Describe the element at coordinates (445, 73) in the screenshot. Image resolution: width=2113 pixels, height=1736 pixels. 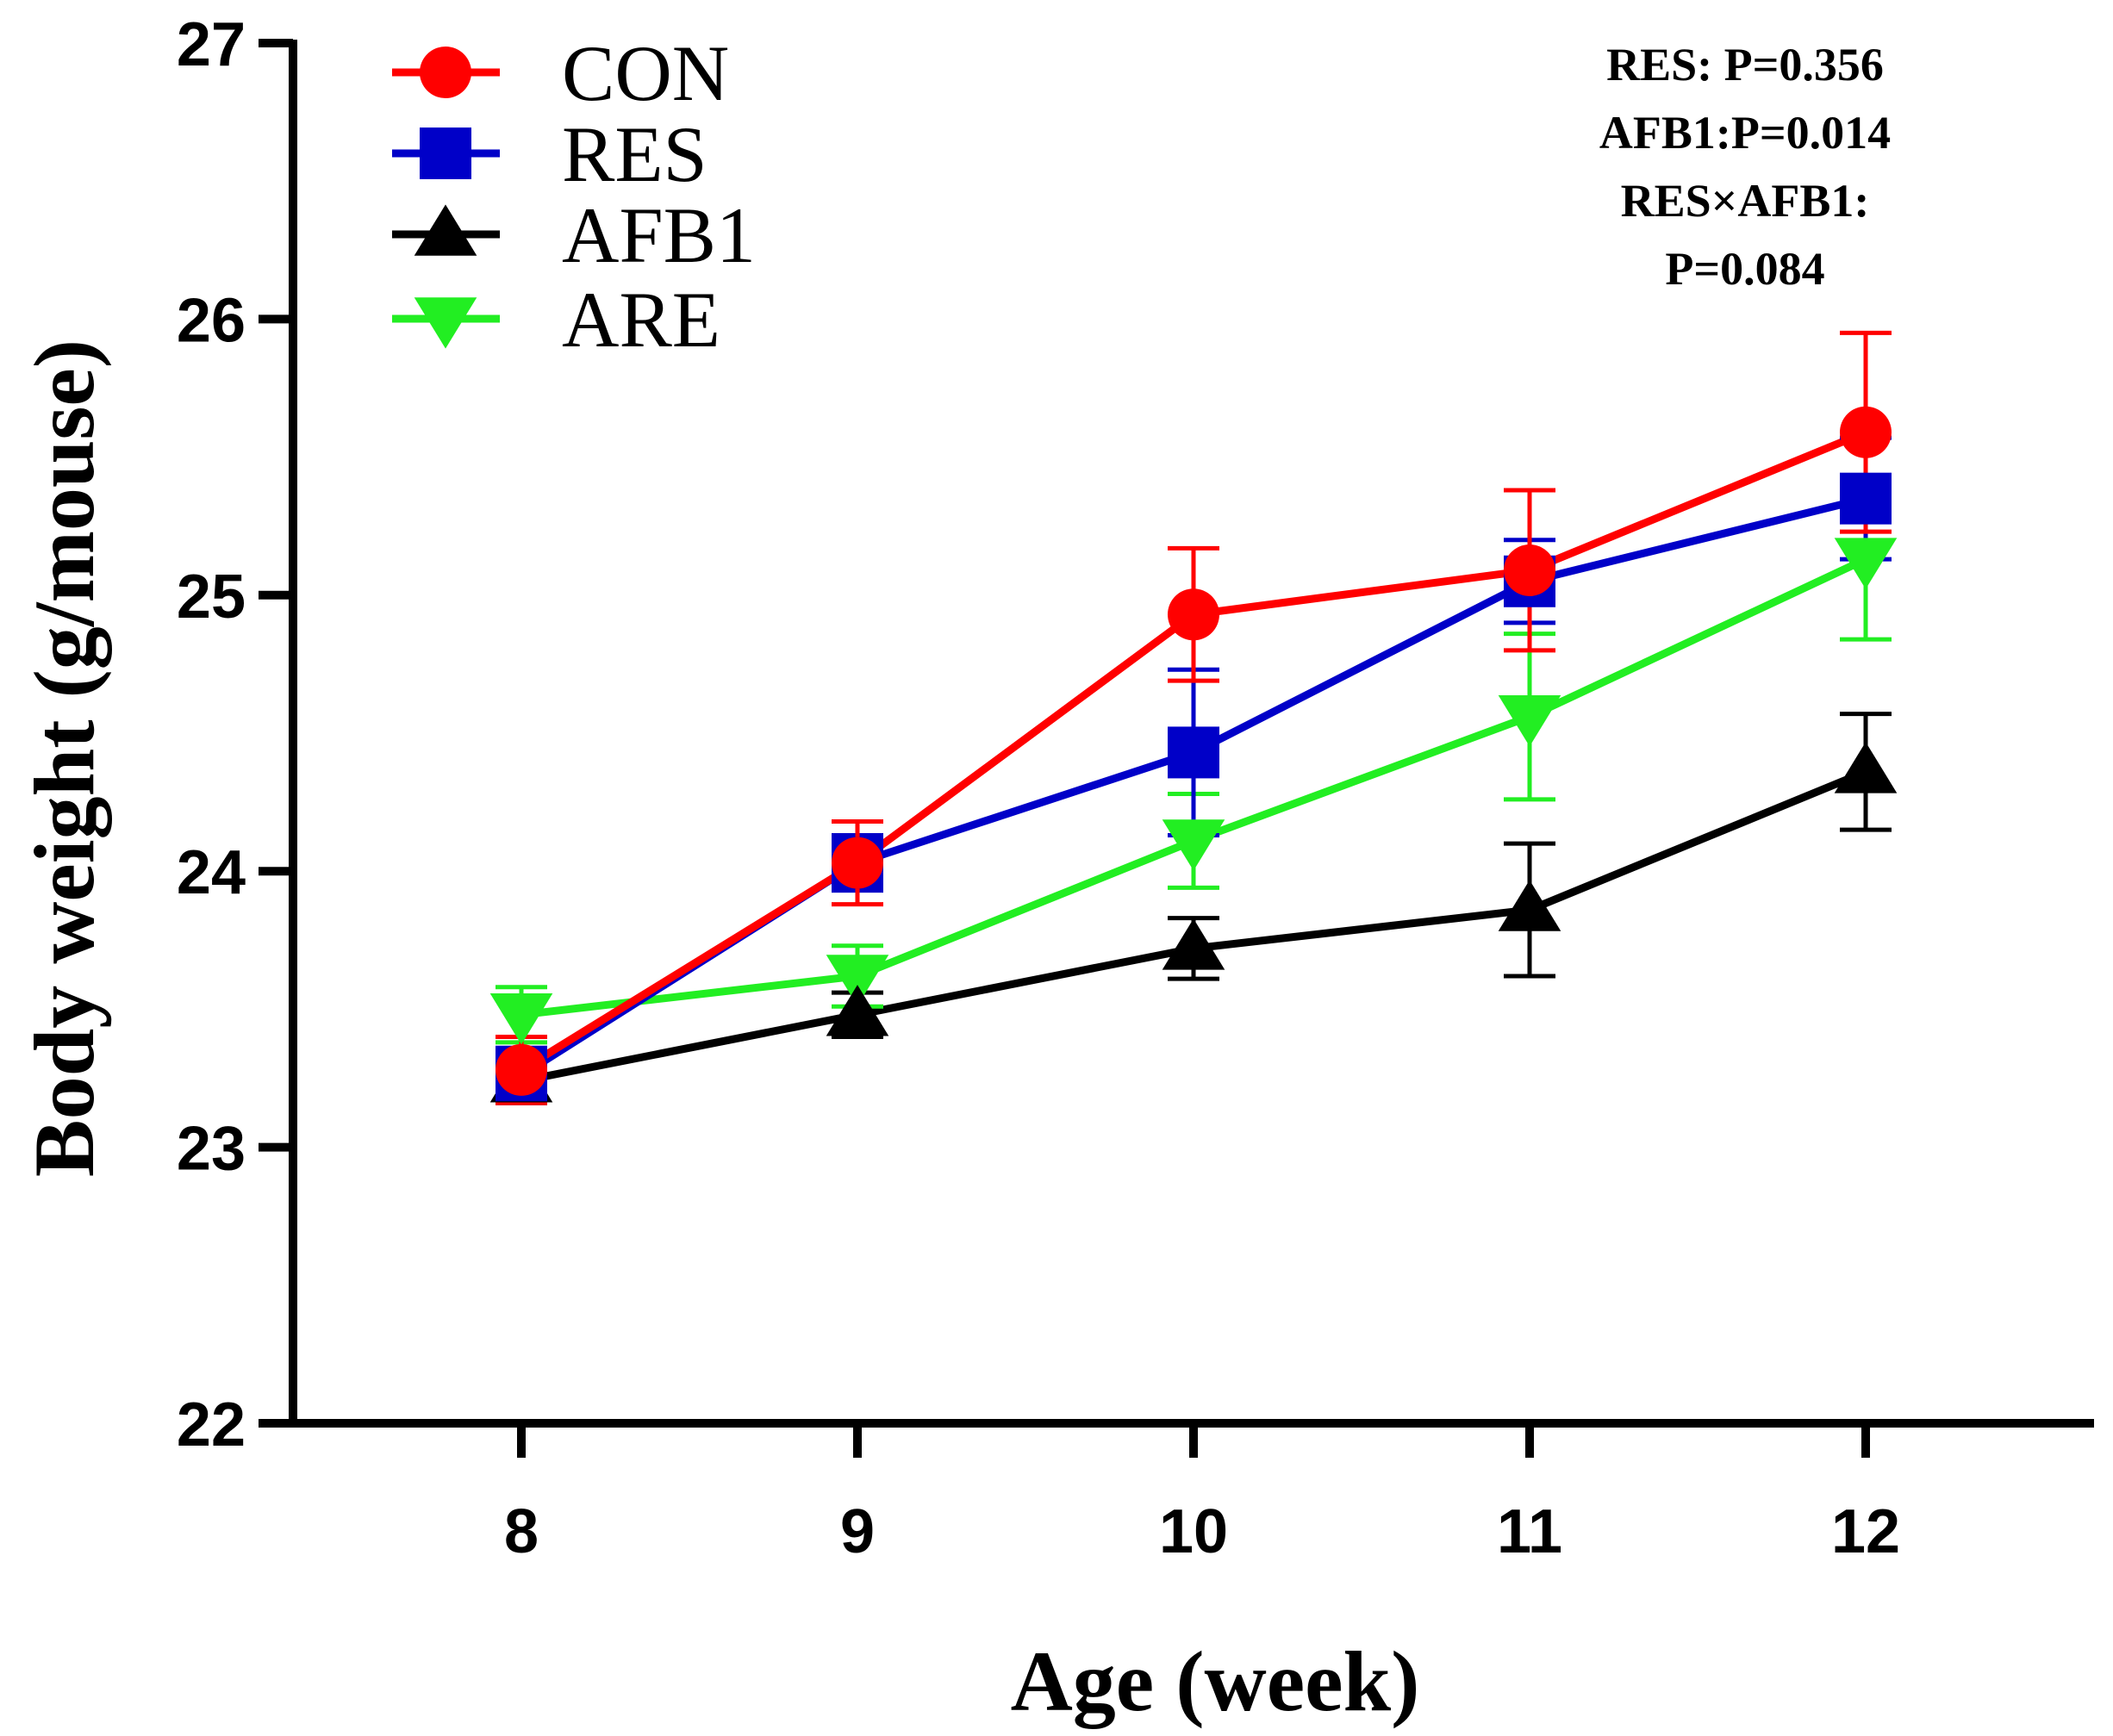
I see `legend-marker-con` at that location.